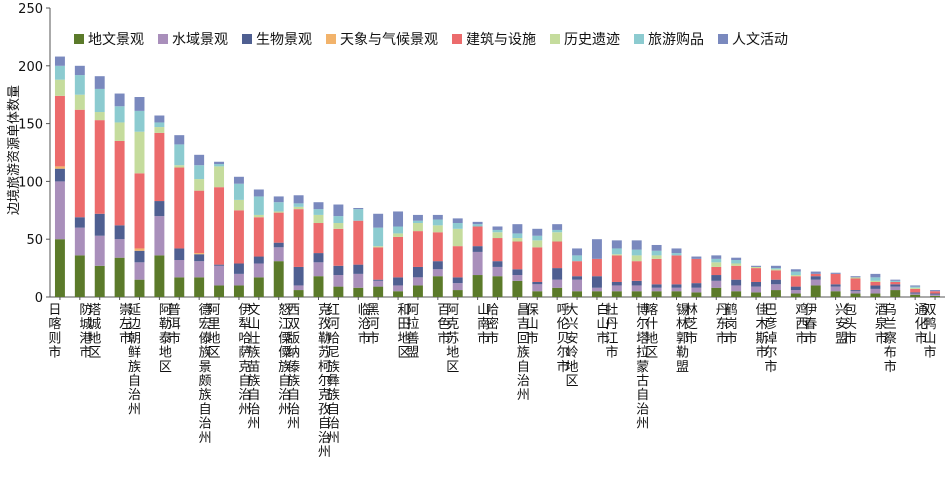  I want to click on x-tick-label-text: 黑河市, so click(373, 324).